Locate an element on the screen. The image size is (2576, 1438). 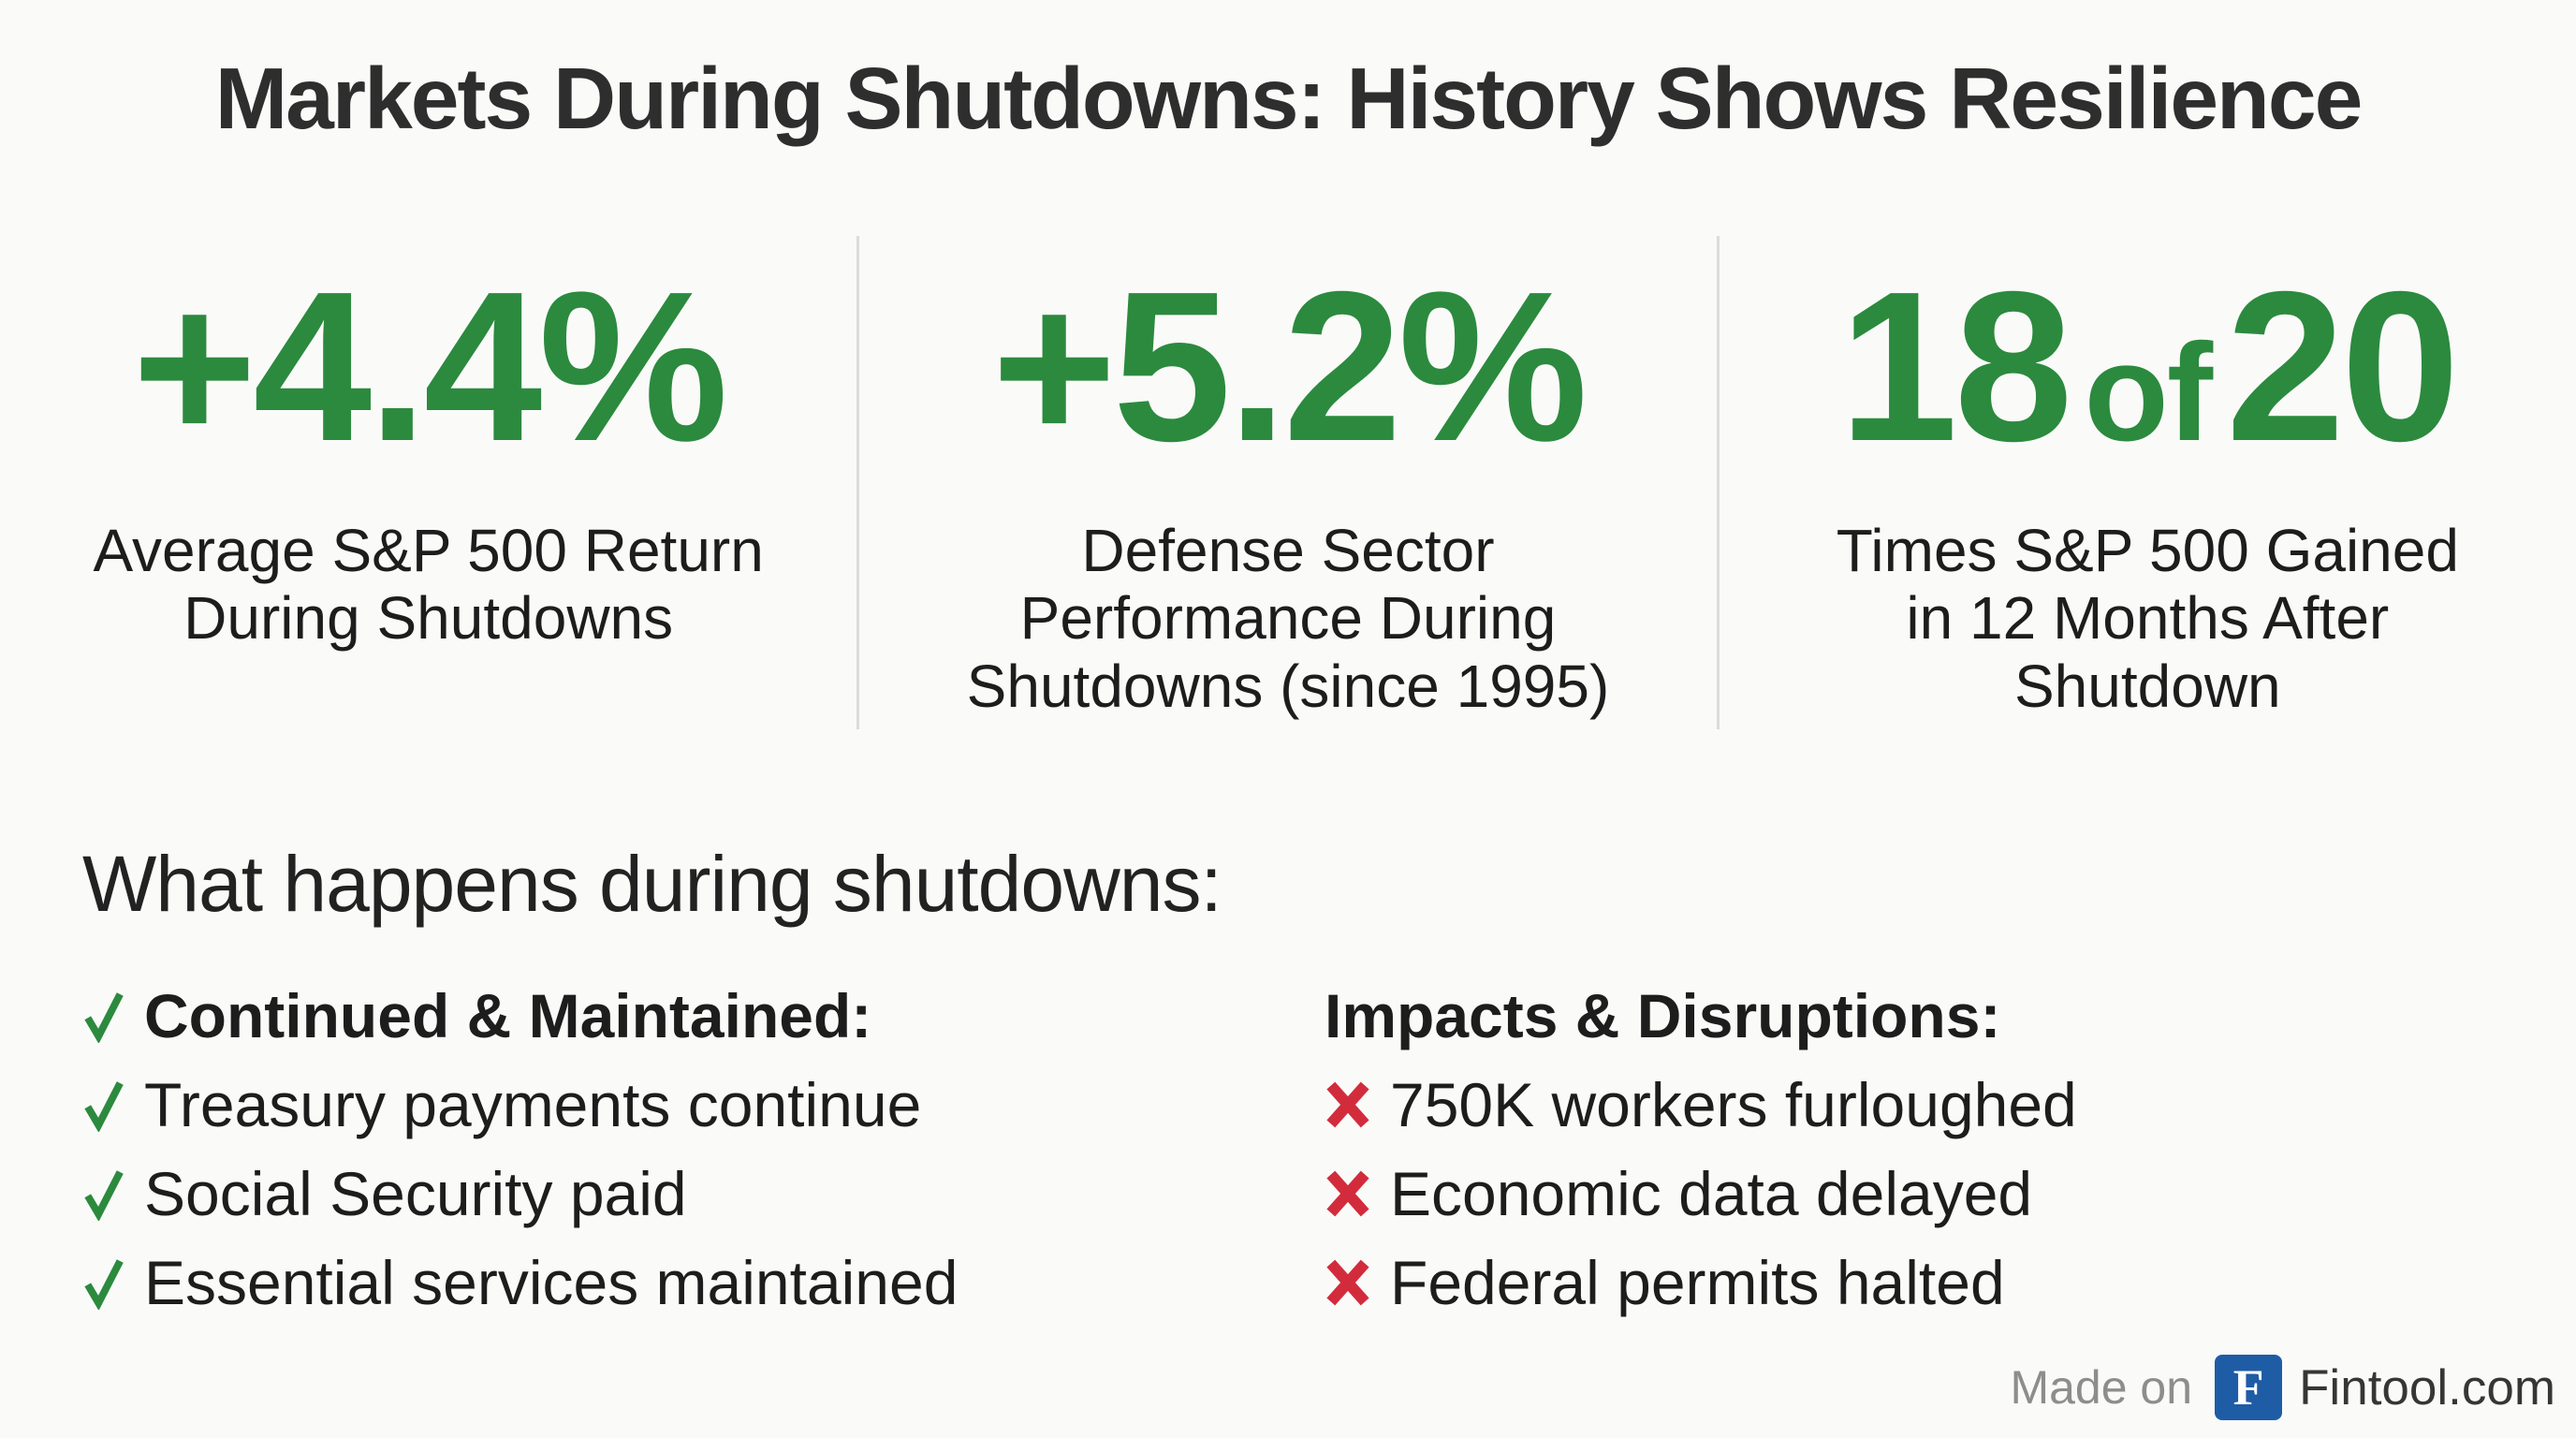
stat-value-of: of is located at coordinates (2148, 392).